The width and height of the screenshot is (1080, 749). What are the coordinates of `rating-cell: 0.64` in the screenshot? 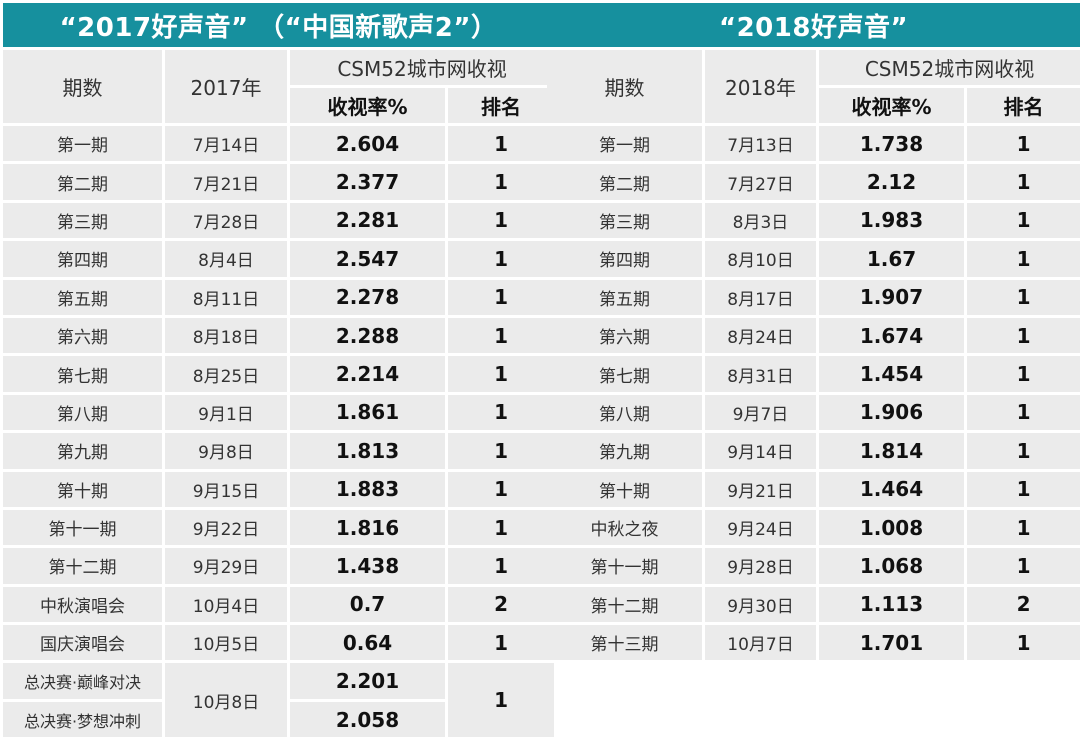 It's located at (367, 643).